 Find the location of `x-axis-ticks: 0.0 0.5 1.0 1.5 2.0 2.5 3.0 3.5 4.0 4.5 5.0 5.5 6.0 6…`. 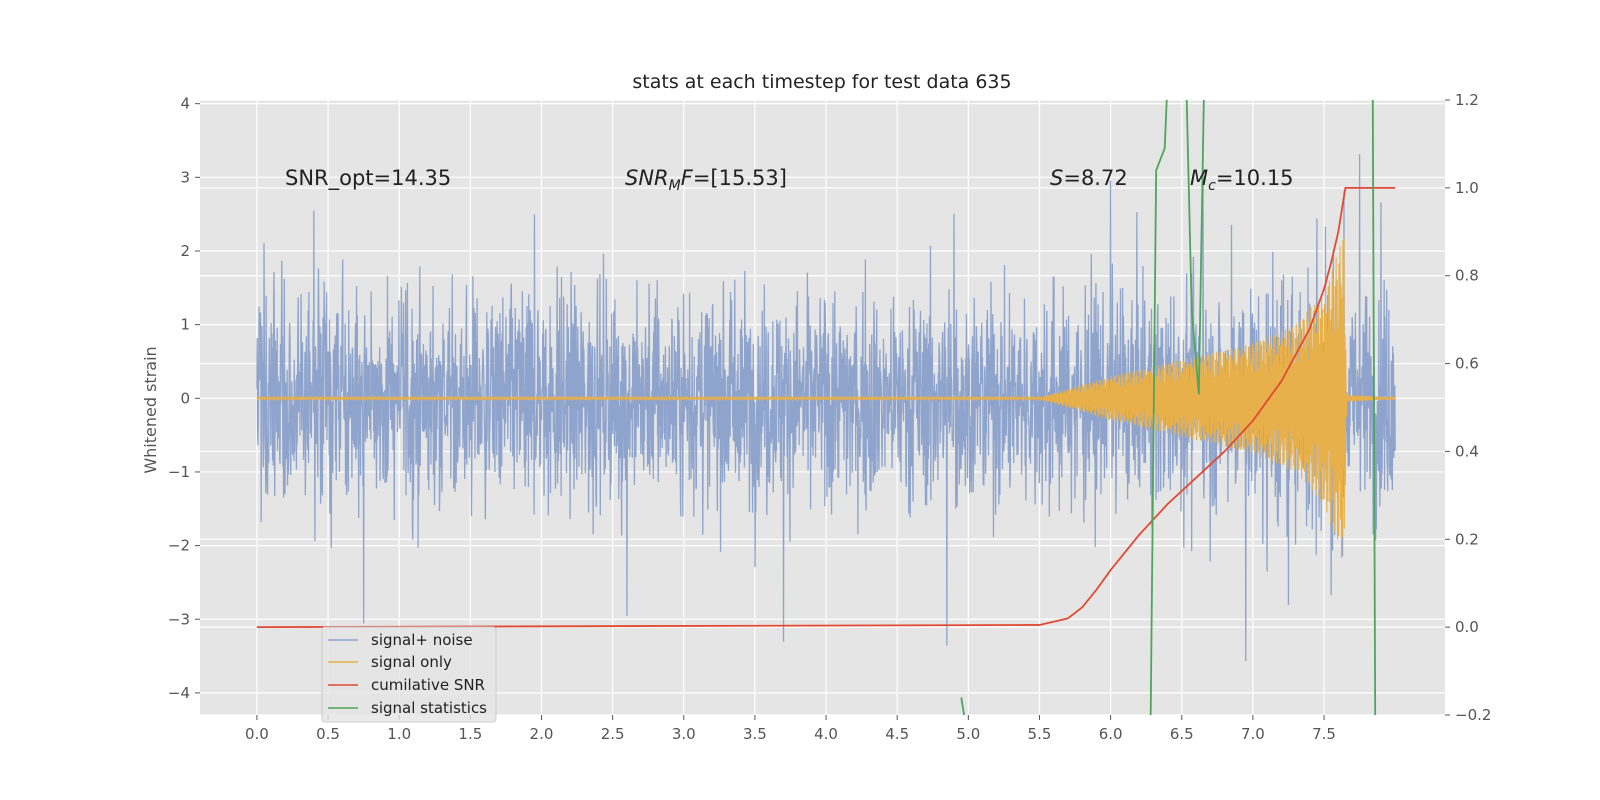

x-axis-ticks: 0.0 0.5 1.0 1.5 2.0 2.5 3.0 3.5 4.0 4.5 5.0 5.5 6.0 6… is located at coordinates (790, 729).